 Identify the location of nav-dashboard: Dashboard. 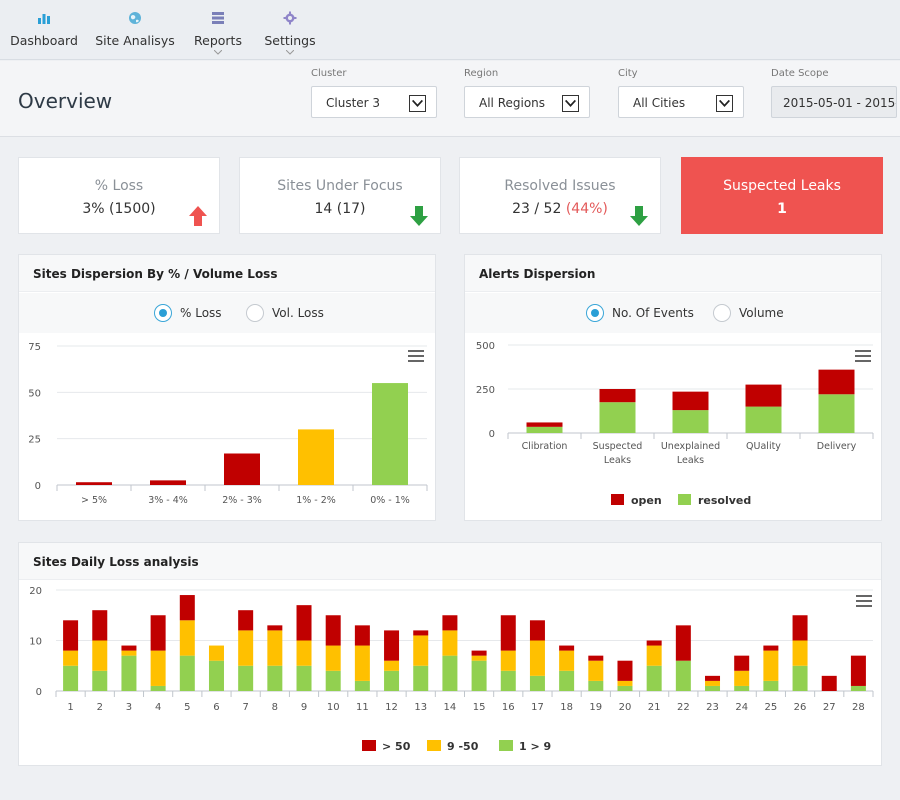
(44, 30).